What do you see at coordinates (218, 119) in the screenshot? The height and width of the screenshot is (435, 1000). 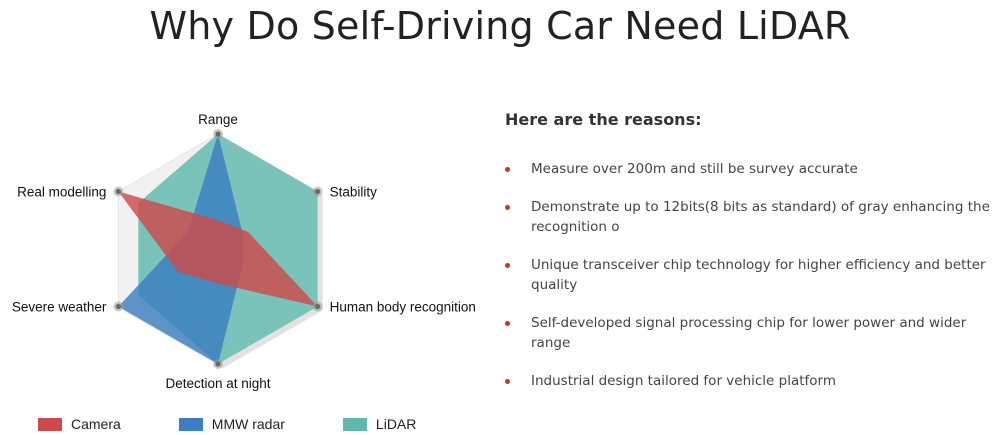 I see `axis-label-range: Range` at bounding box center [218, 119].